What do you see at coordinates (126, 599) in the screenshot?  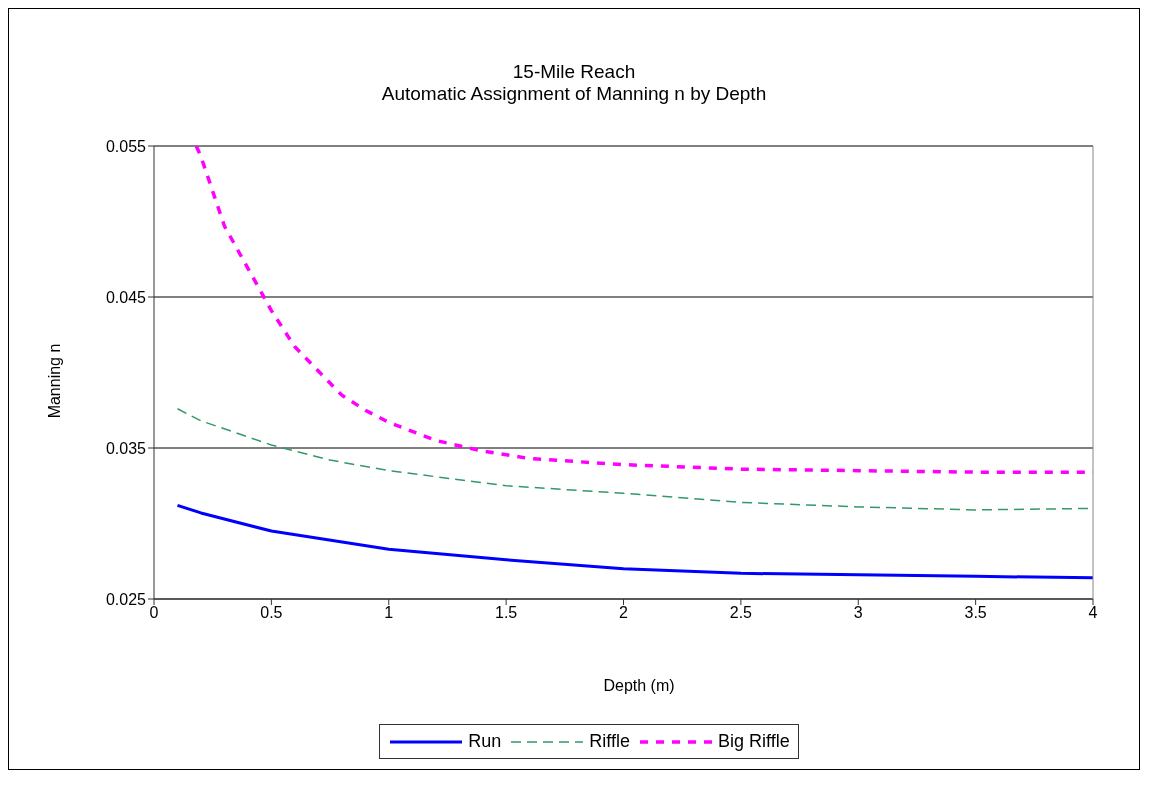 I see `y-tick-label: 0.025` at bounding box center [126, 599].